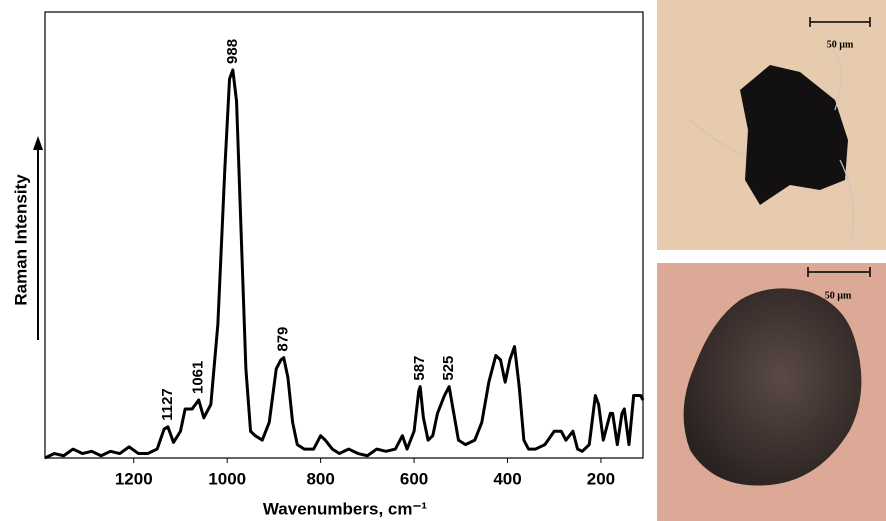 The width and height of the screenshot is (886, 521). I want to click on peak-label: 587, so click(419, 368).